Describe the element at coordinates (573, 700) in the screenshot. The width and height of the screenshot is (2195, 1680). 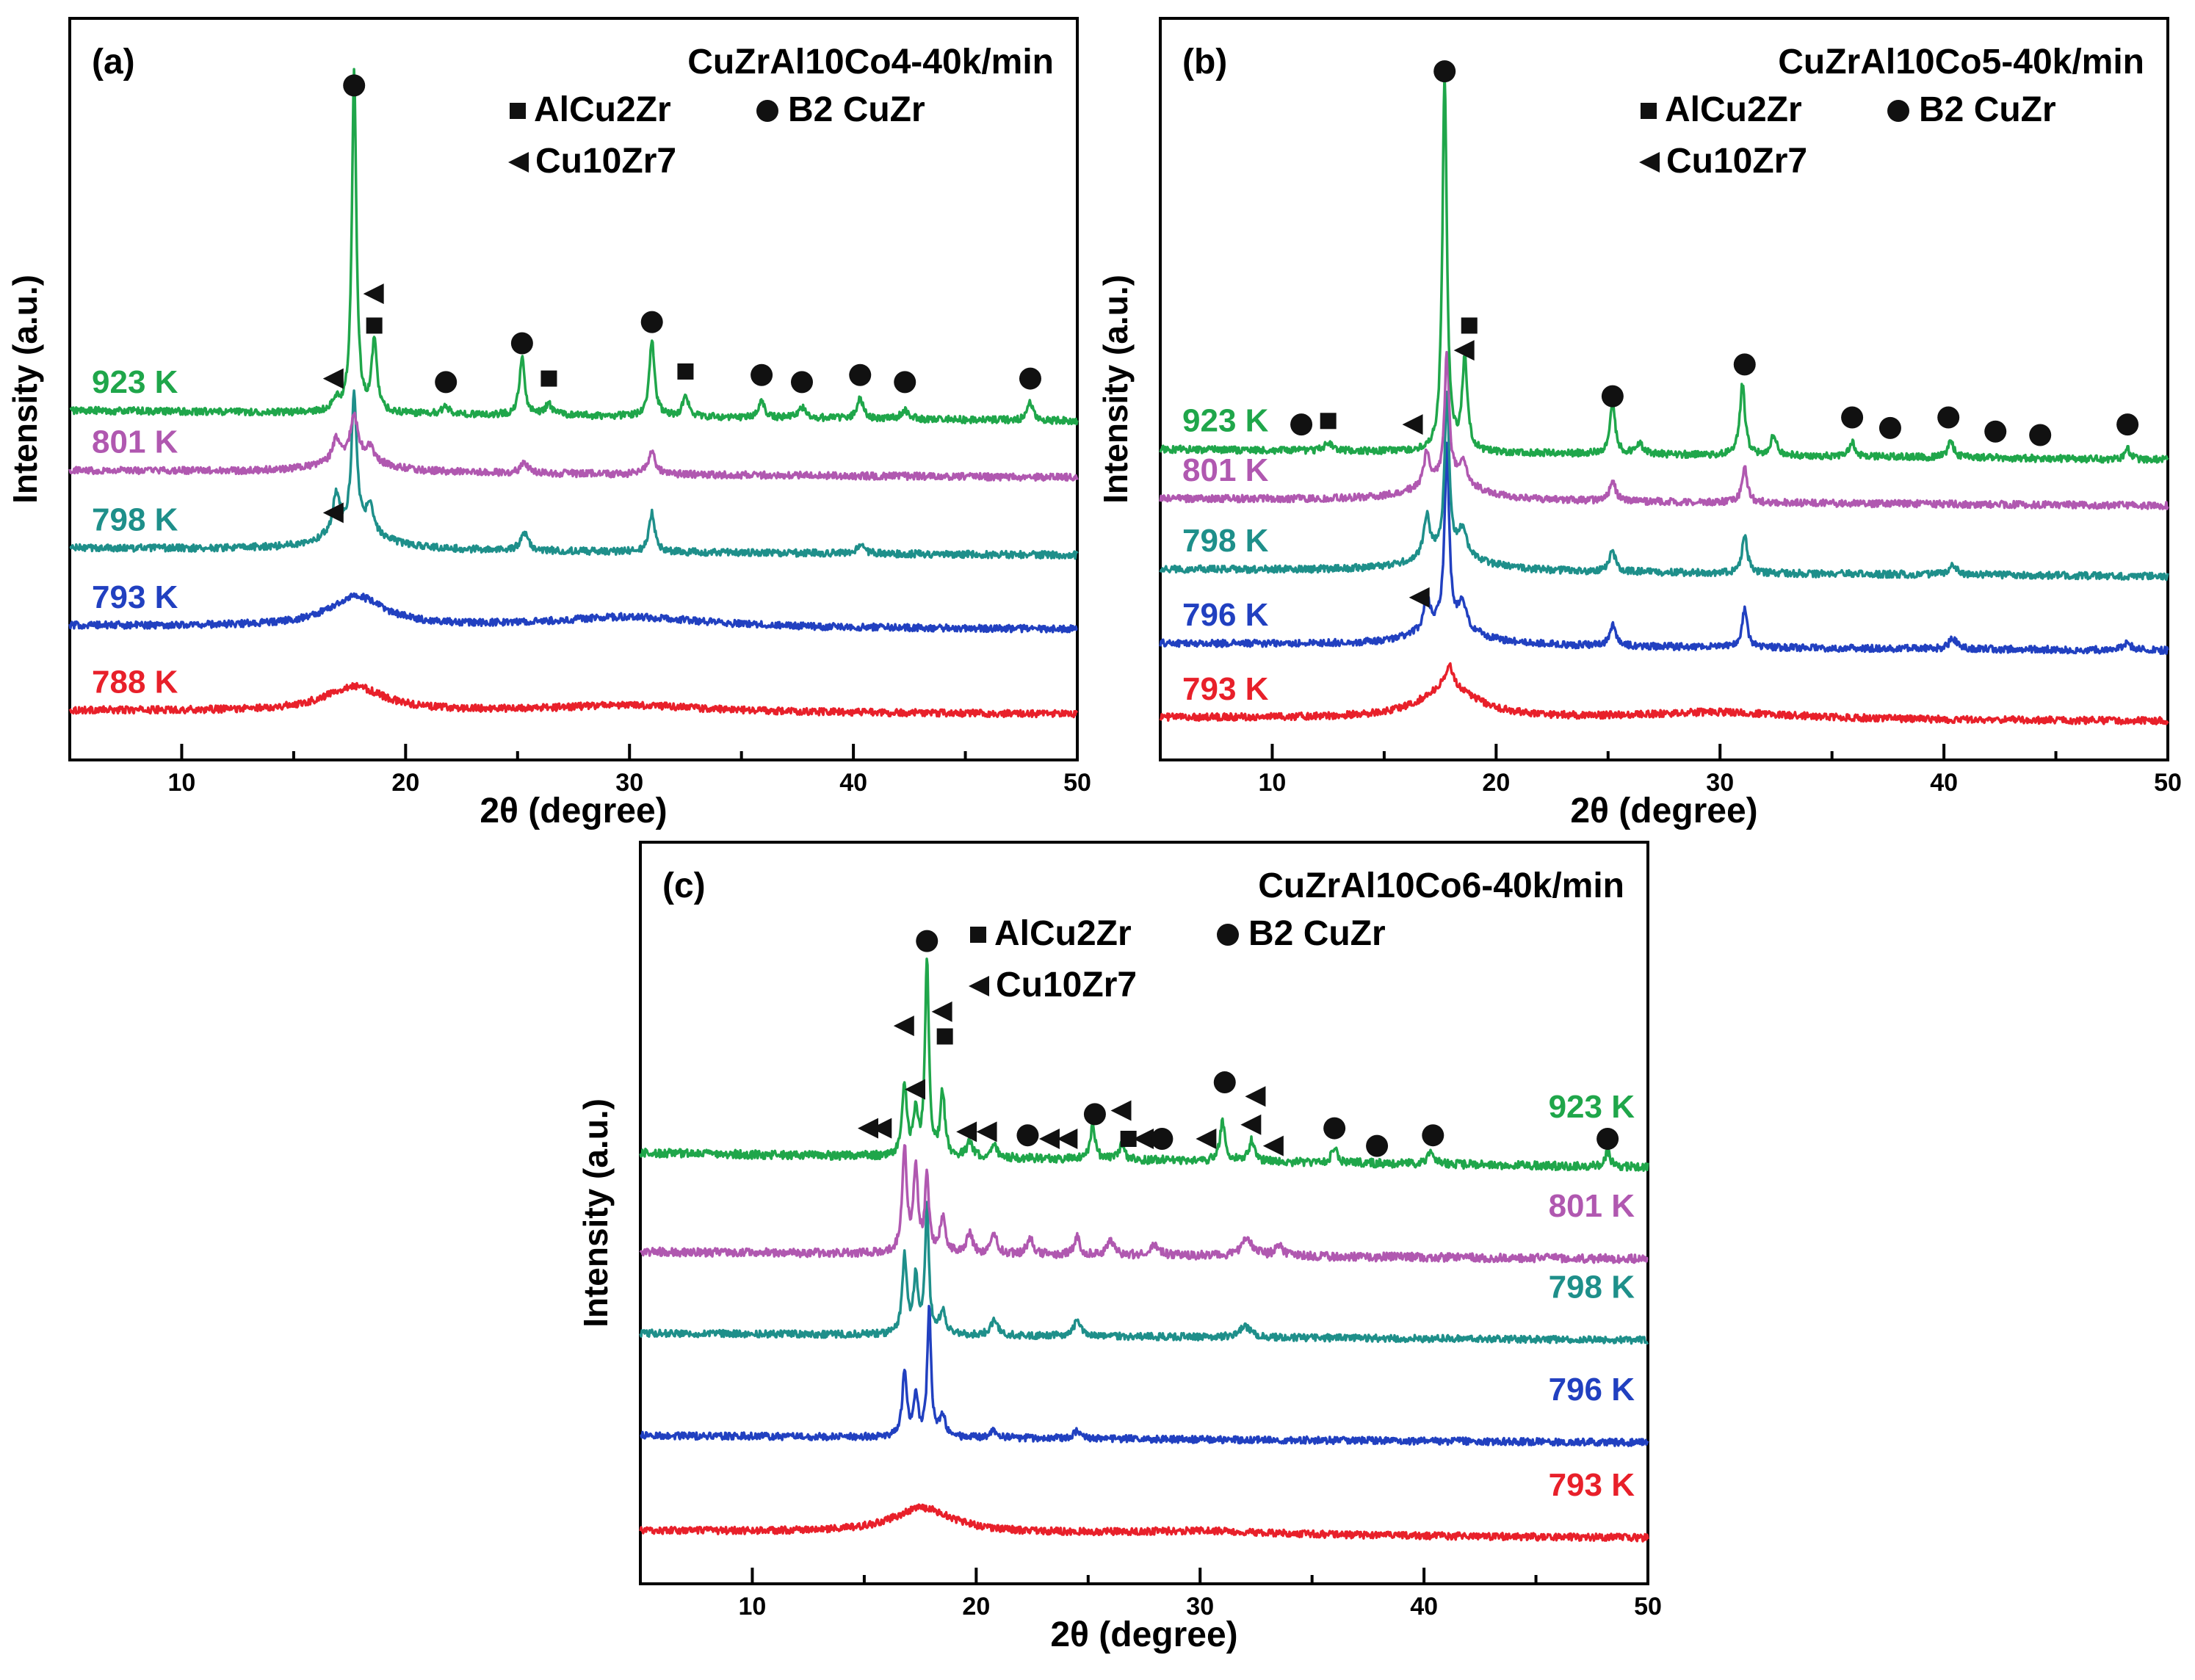
I see `series-line-788-k` at that location.